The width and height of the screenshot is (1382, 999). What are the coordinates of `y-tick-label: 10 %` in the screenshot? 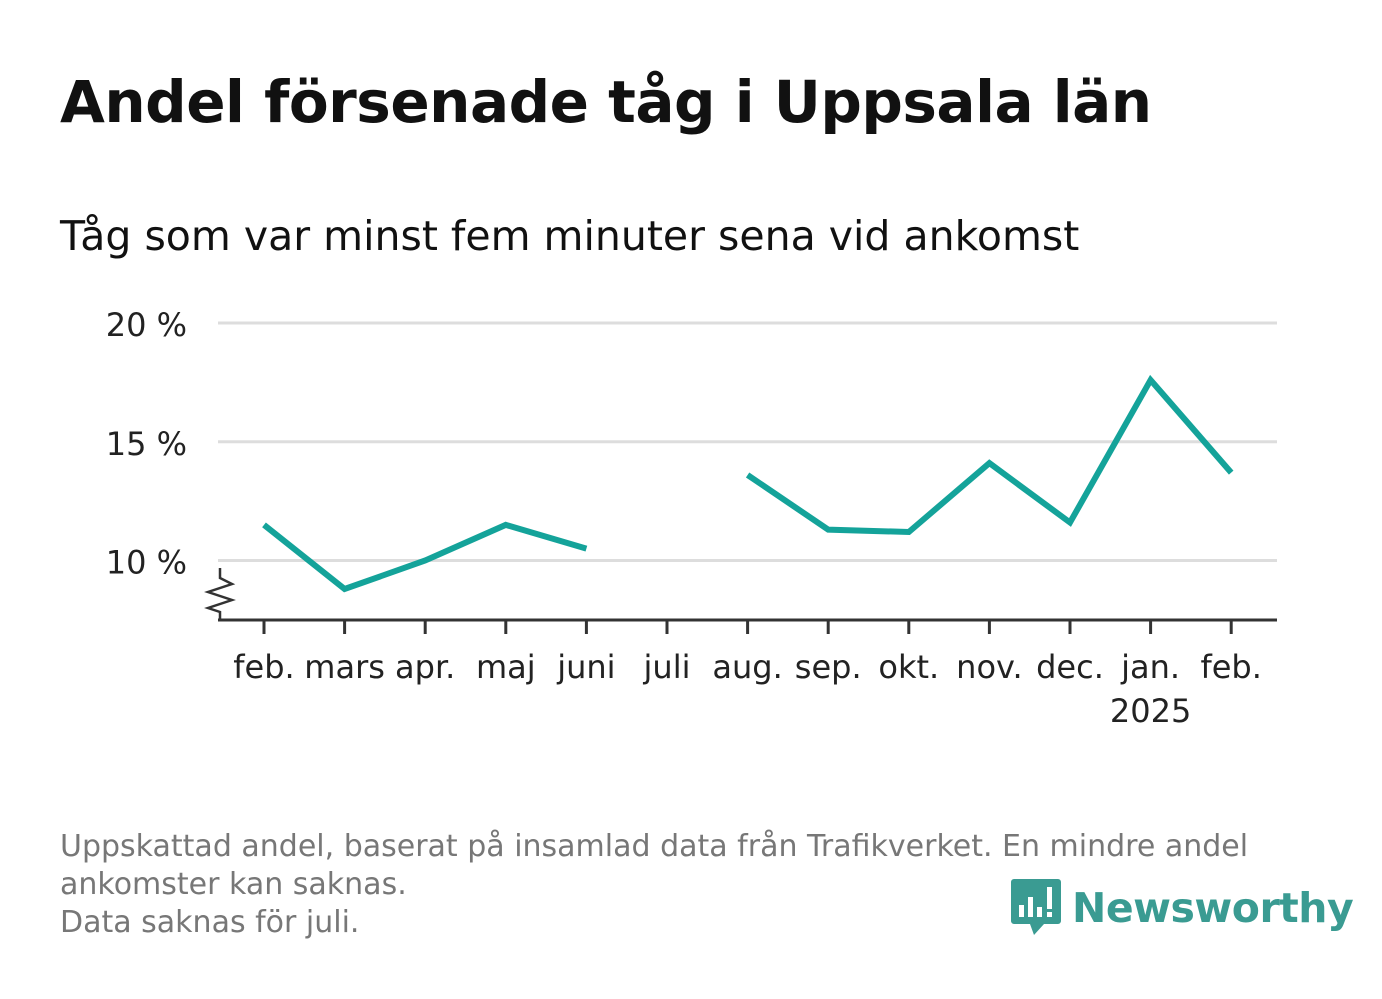 It's located at (146, 563).